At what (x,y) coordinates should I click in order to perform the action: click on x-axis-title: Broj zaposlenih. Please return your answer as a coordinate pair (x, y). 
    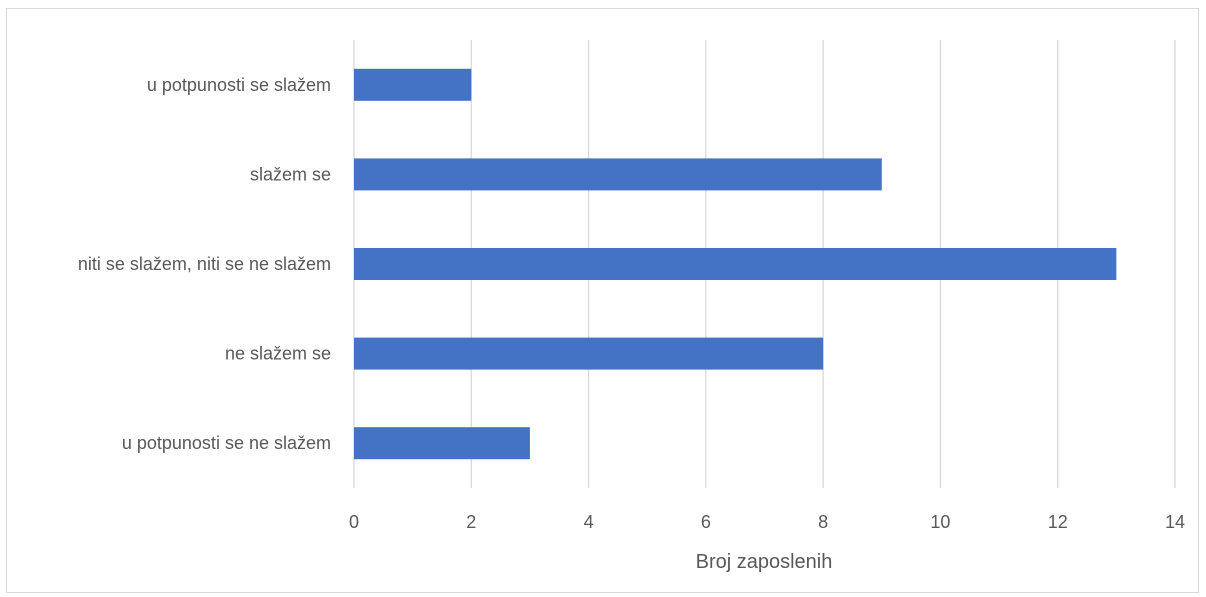
    Looking at the image, I should click on (764, 562).